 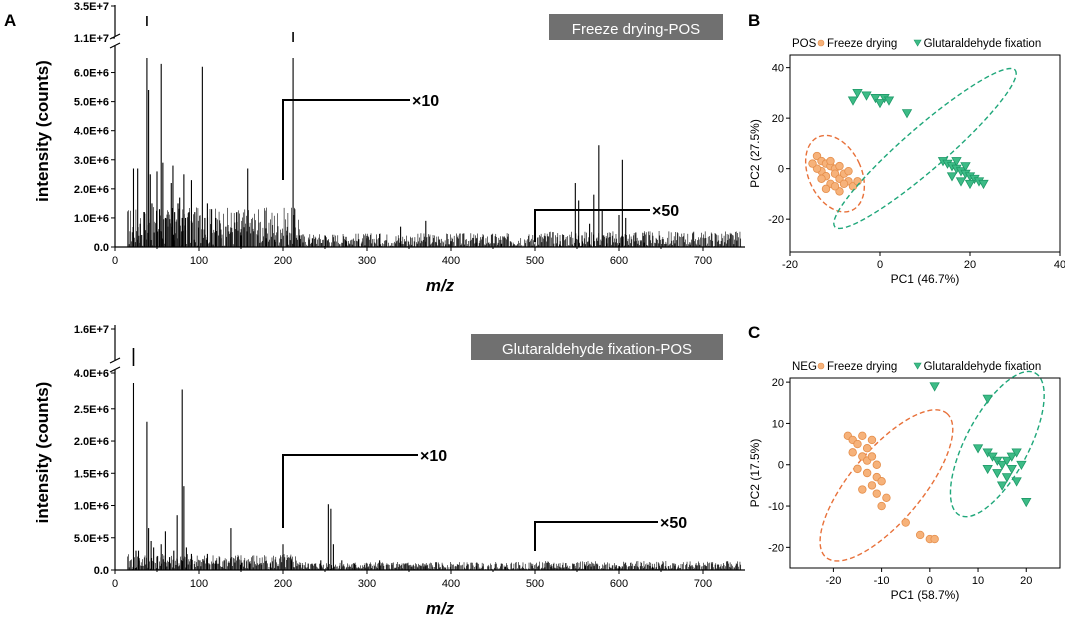 What do you see at coordinates (755, 153) in the screenshot?
I see `y-axis-title: PC2 (27.5%)` at bounding box center [755, 153].